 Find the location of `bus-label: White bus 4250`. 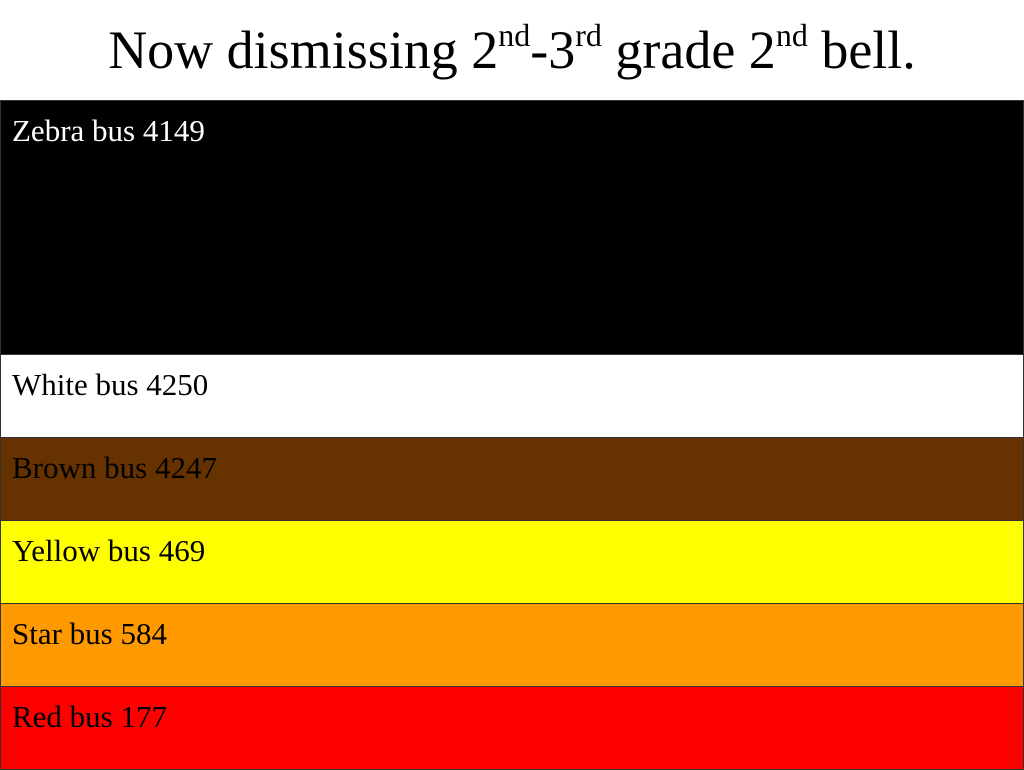

bus-label: White bus 4250 is located at coordinates (110, 384).